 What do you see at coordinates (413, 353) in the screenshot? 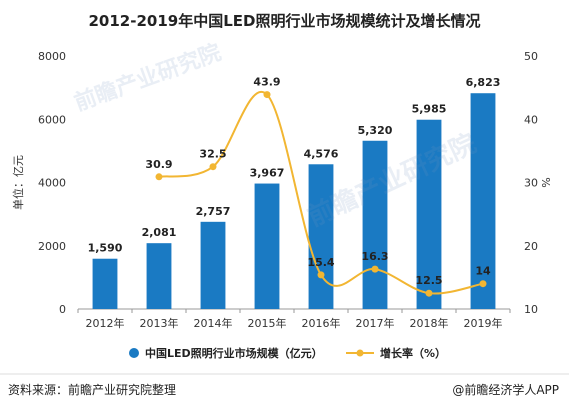
I see `legend-line-label: 增长率（%）` at bounding box center [413, 353].